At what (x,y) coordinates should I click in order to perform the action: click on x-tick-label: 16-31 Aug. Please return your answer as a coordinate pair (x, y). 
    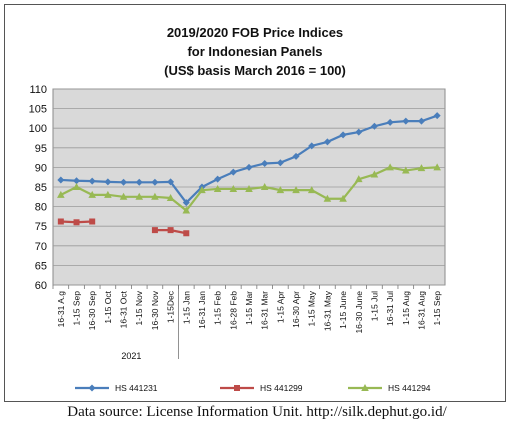
    Looking at the image, I should click on (421, 310).